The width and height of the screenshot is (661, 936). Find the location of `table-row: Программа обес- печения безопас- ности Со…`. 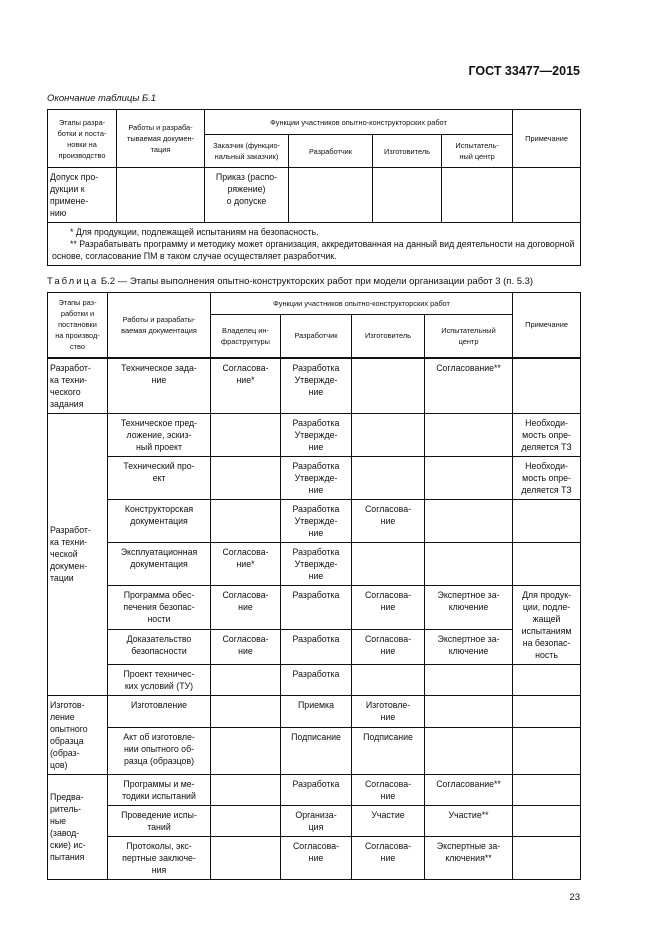

table-row: Программа обес- печения безопас- ности Со… is located at coordinates (315, 624).